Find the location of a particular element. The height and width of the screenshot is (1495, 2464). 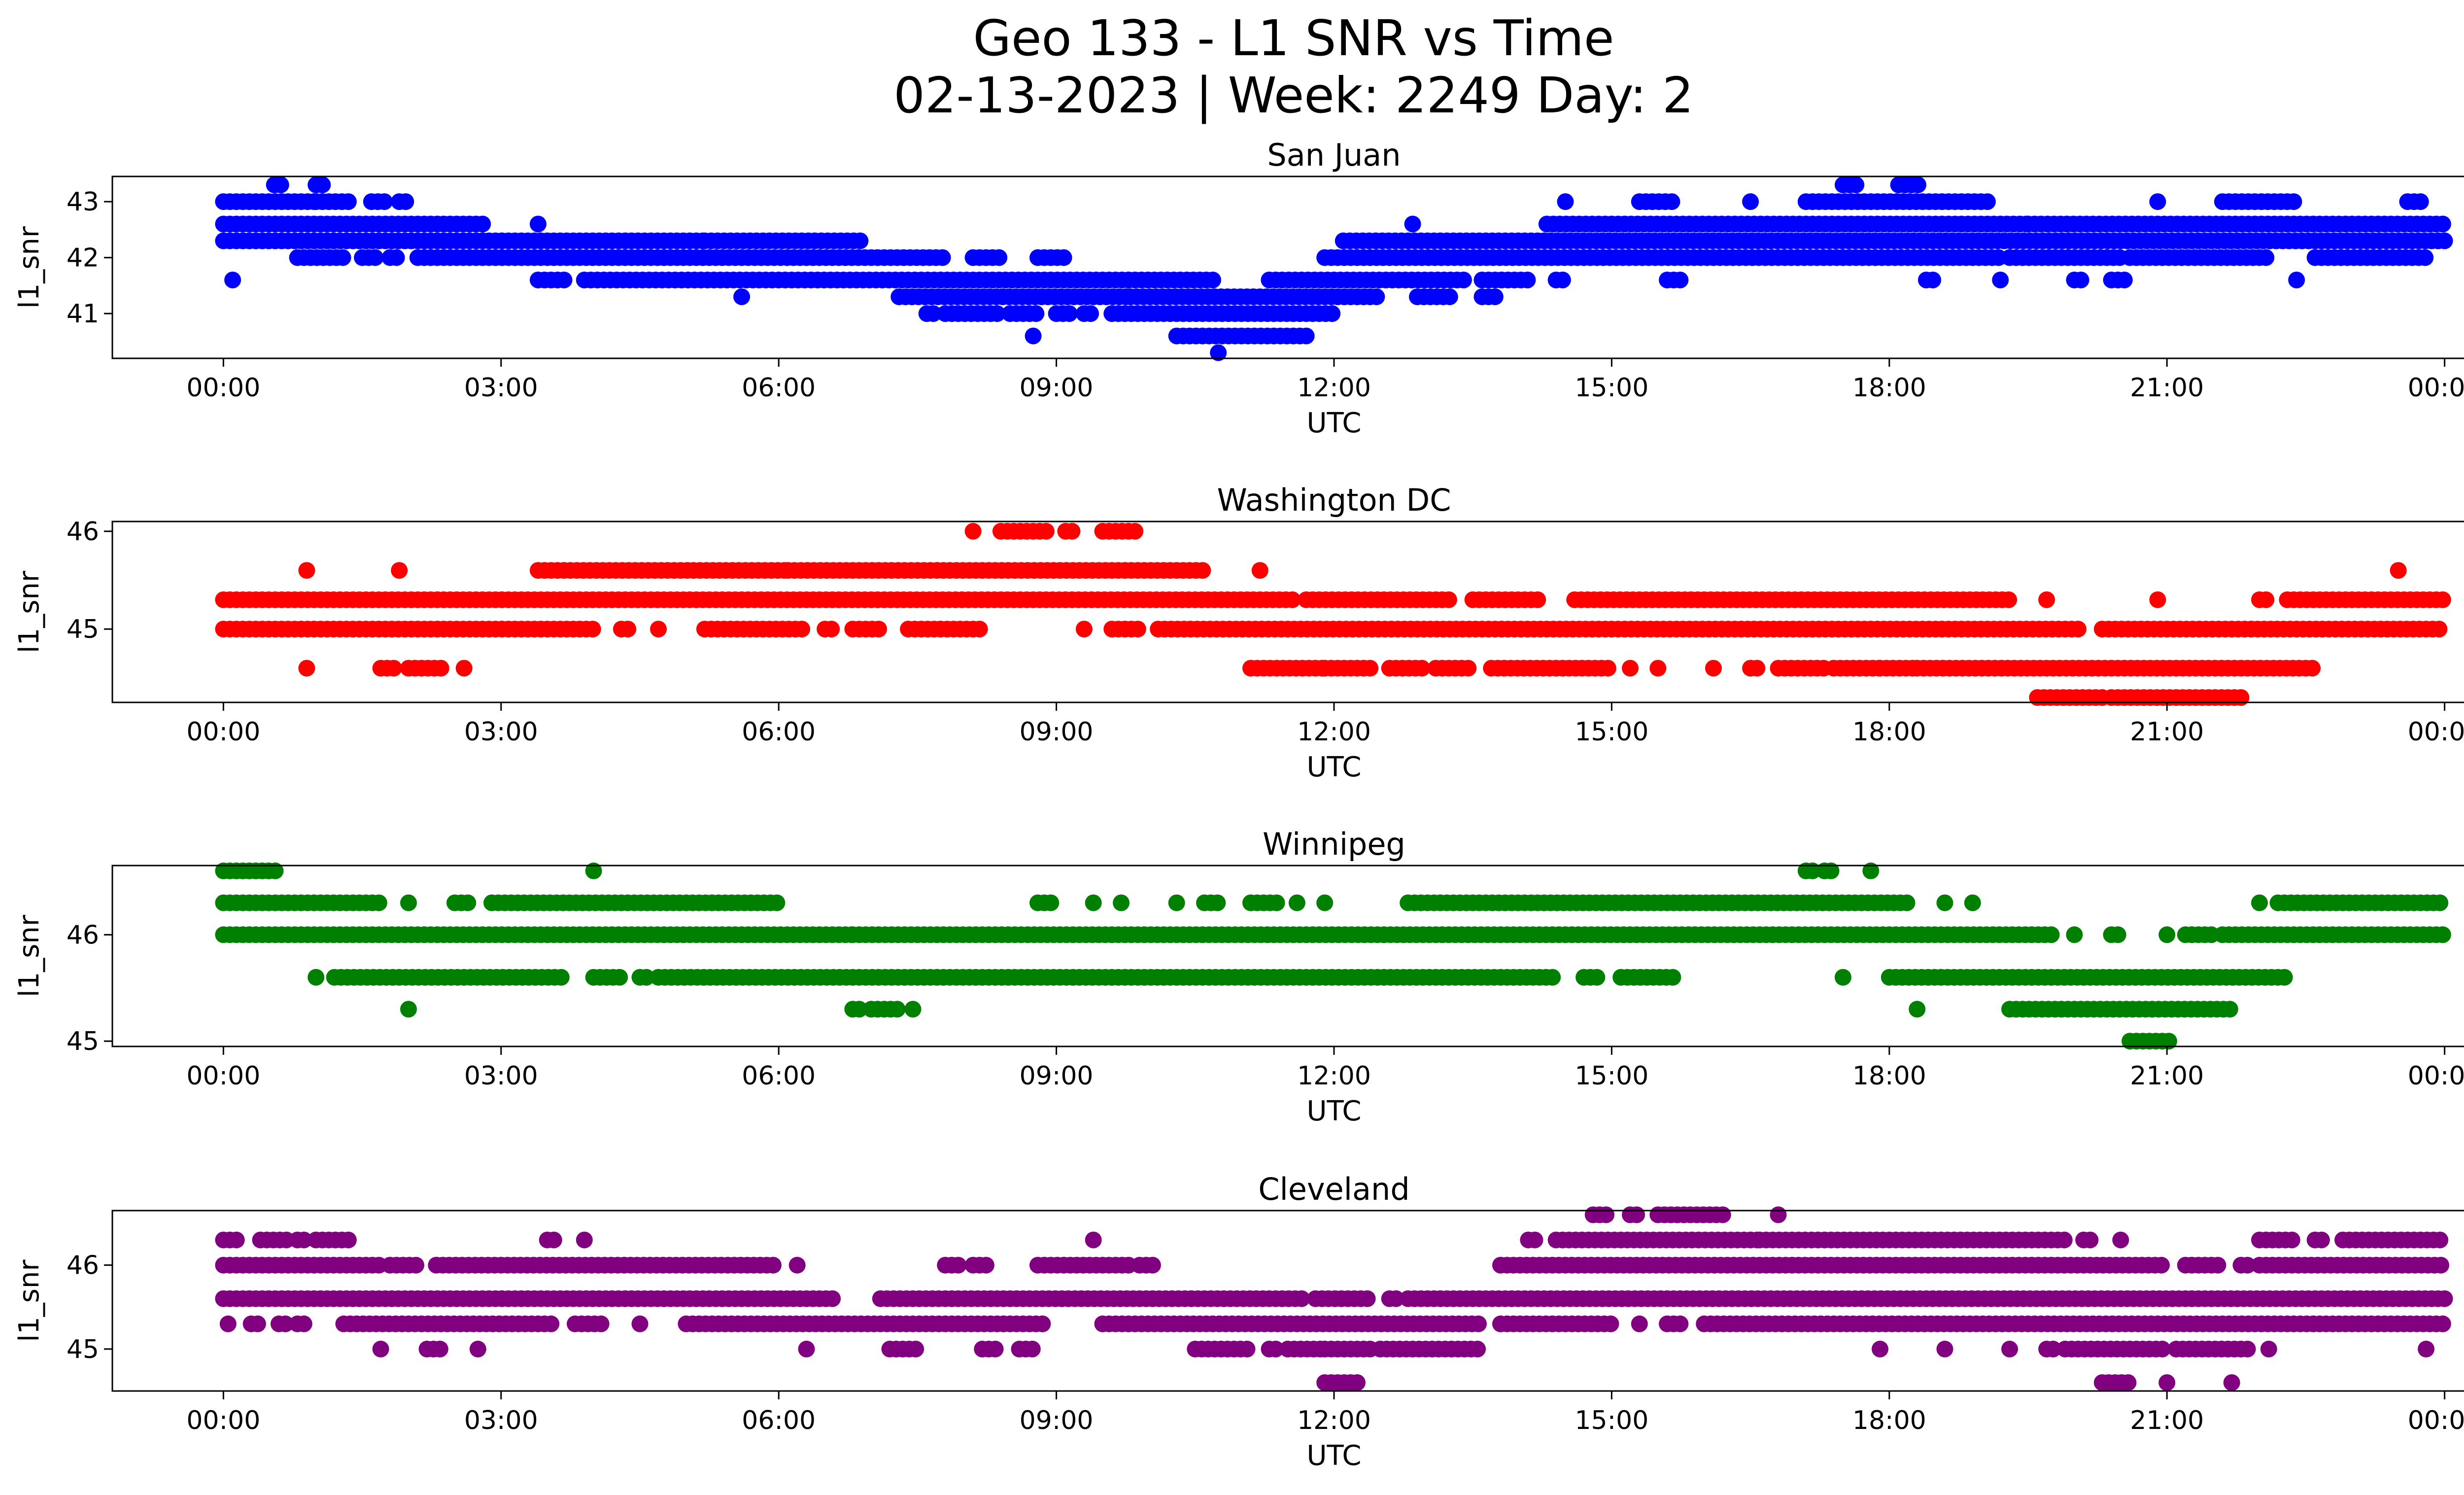

plot-frame is located at coordinates (1287, 956).